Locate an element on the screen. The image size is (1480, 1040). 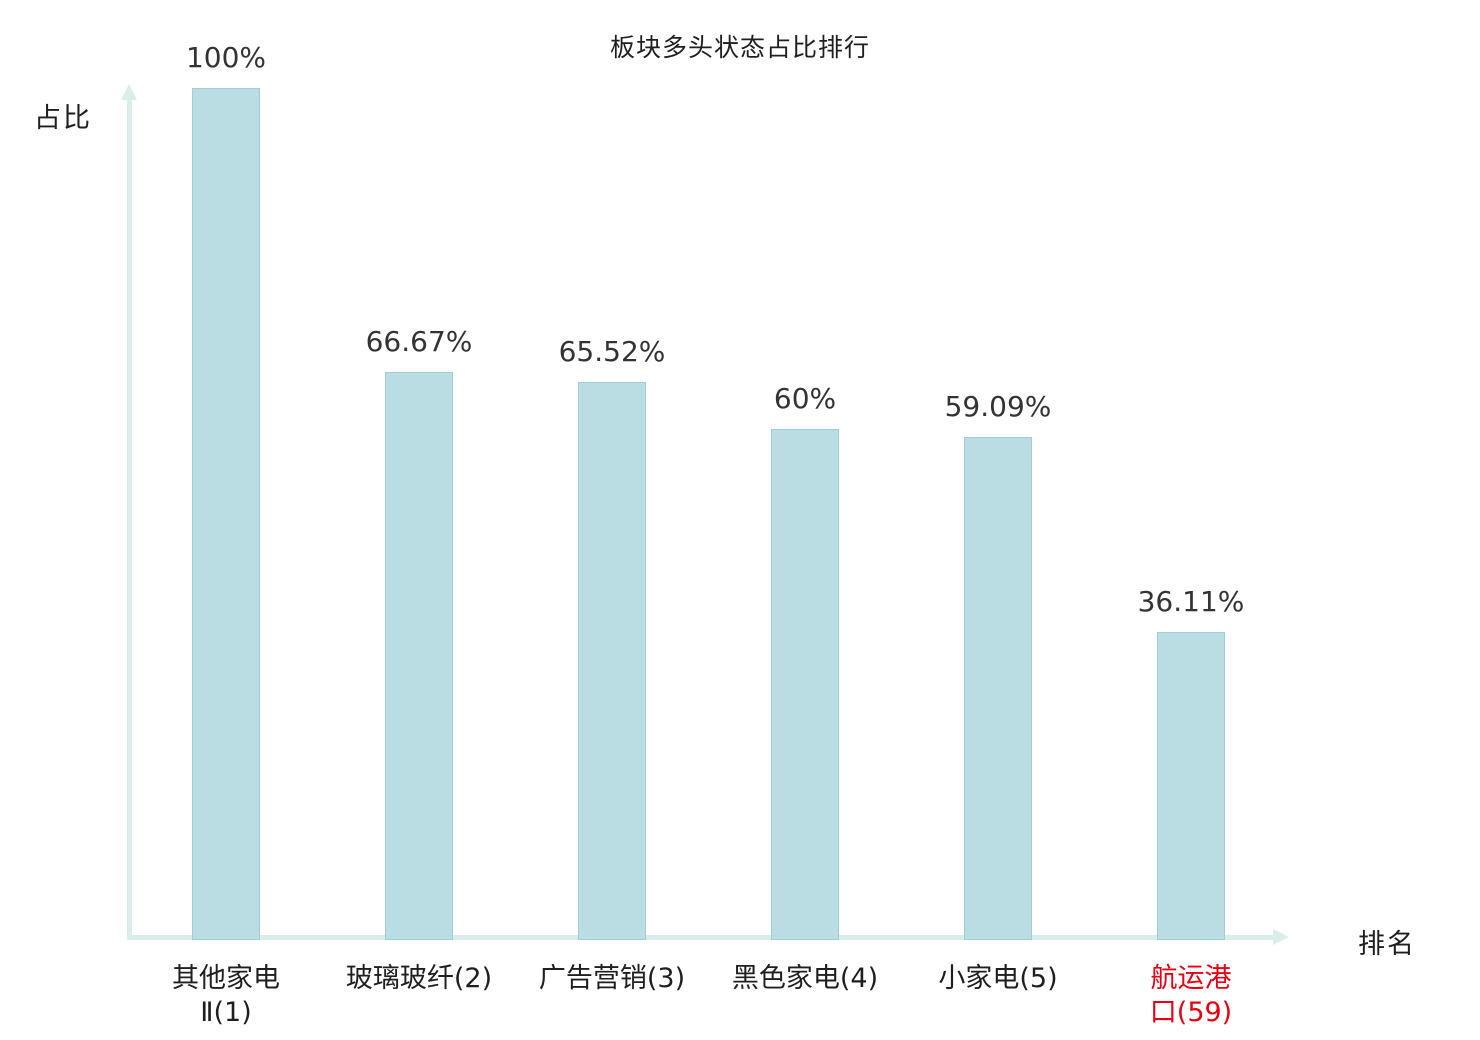
bar-value-label: 60% is located at coordinates (805, 398).